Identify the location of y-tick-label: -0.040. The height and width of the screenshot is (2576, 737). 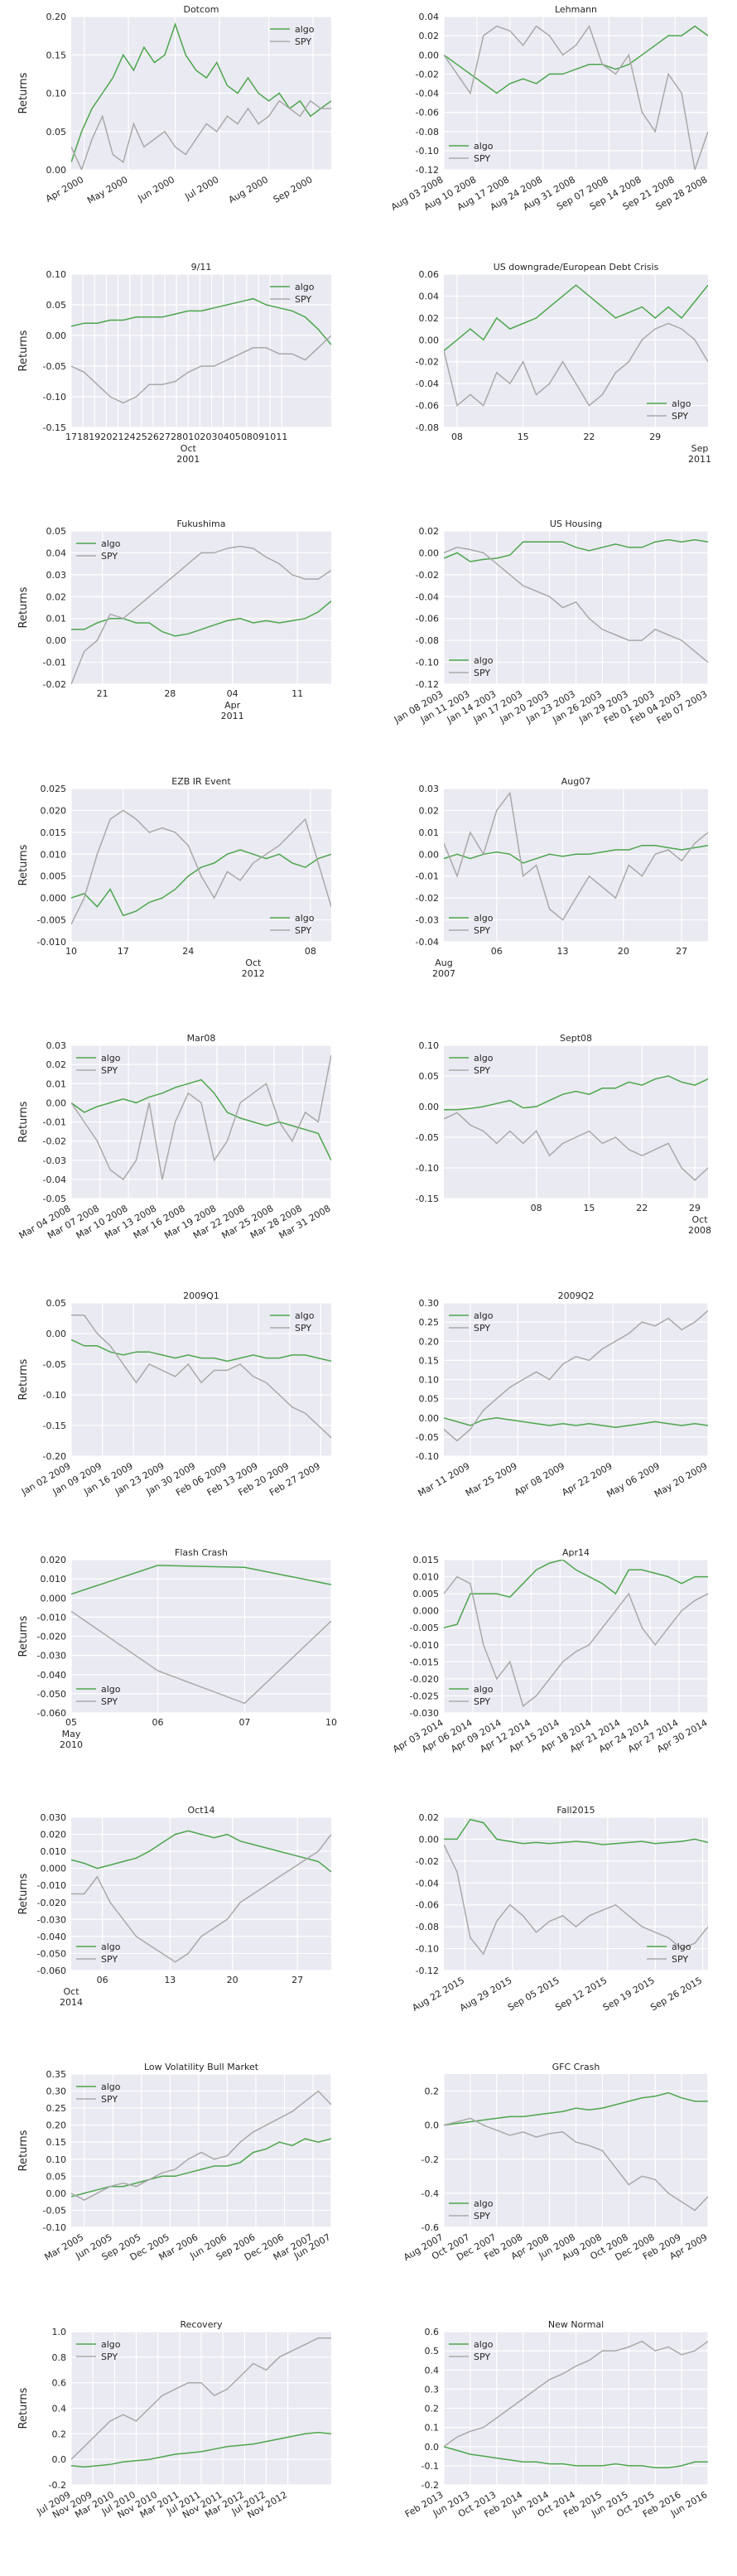
(52, 1937).